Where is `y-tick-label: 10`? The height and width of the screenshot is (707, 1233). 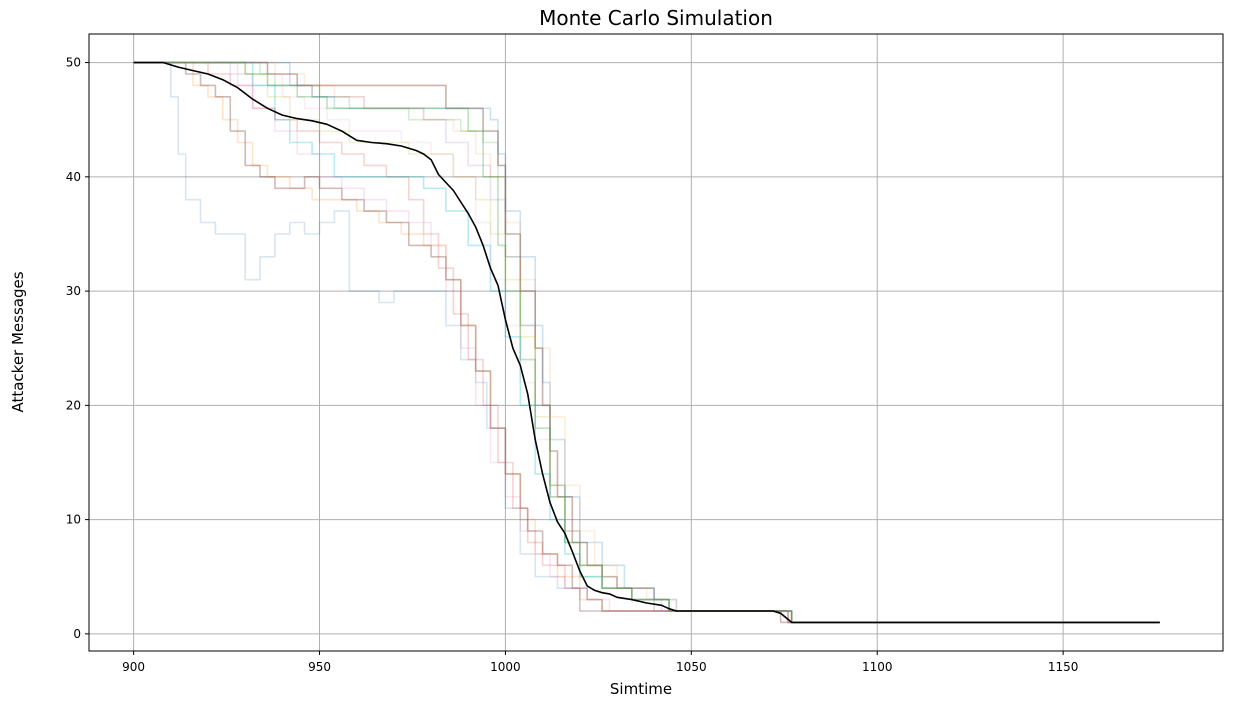
y-tick-label: 10 is located at coordinates (73, 520).